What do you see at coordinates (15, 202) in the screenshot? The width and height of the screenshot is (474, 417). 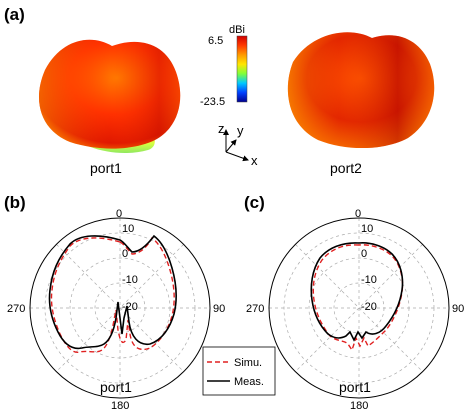 I see `panel-label-b: (b)` at bounding box center [15, 202].